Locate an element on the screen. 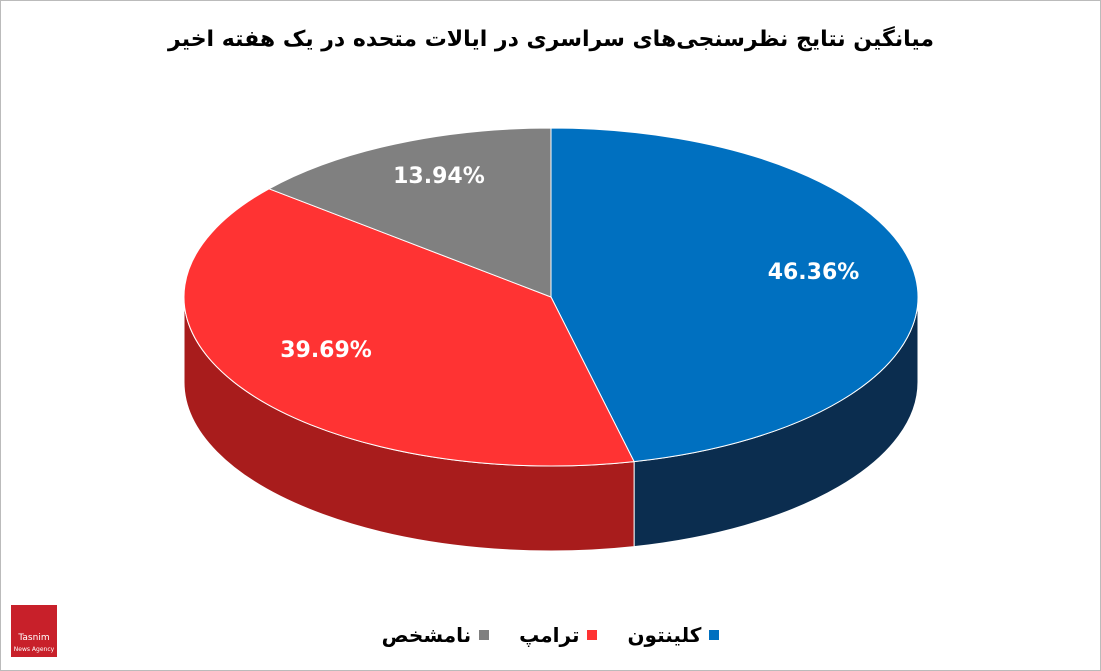  slice is located at coordinates (409, 212).